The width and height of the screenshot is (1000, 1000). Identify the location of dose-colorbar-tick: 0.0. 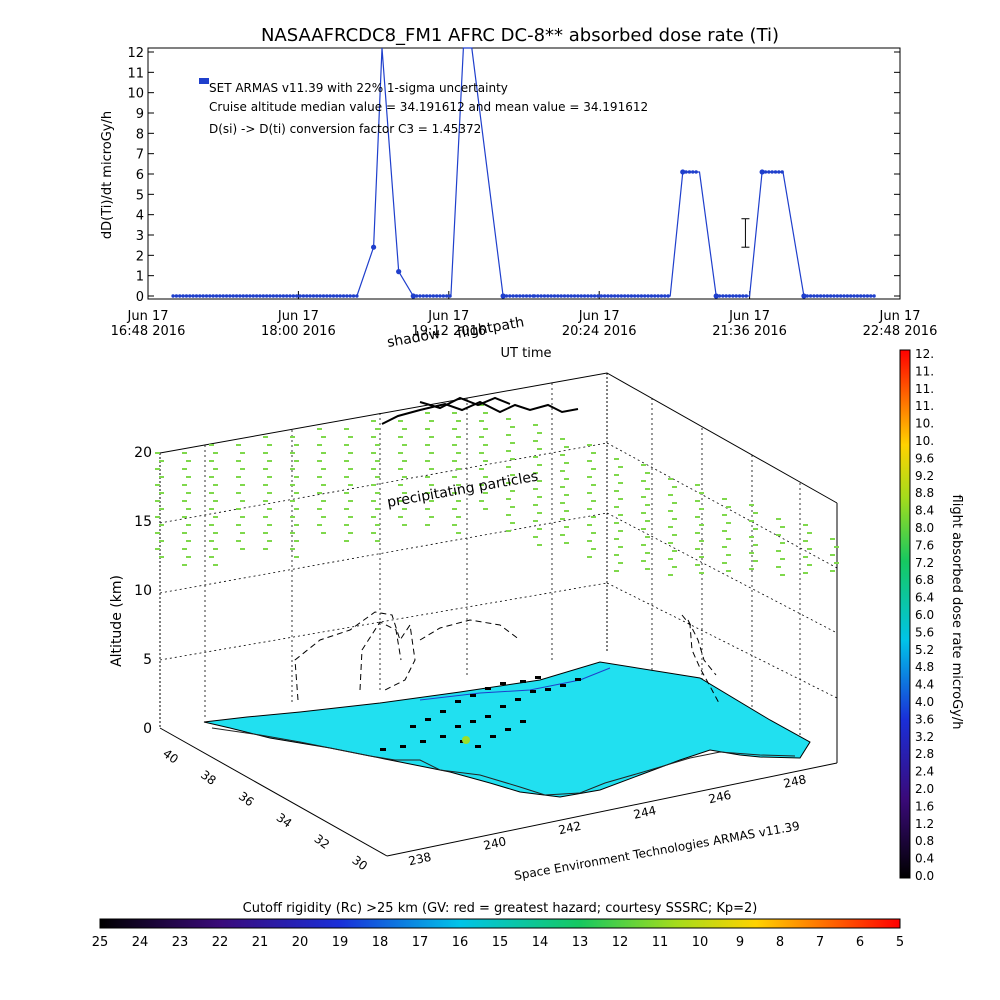
(924, 876).